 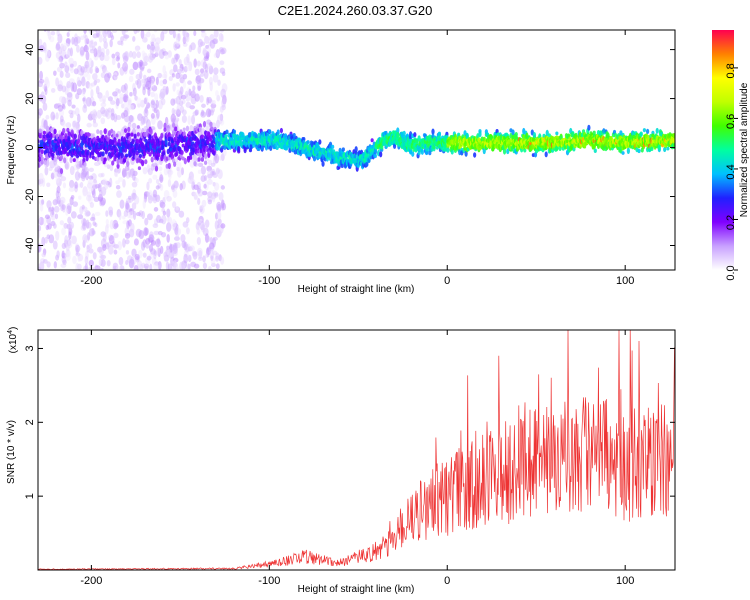 I want to click on spectrogram-y-tick-label: 40, so click(x=30, y=49).